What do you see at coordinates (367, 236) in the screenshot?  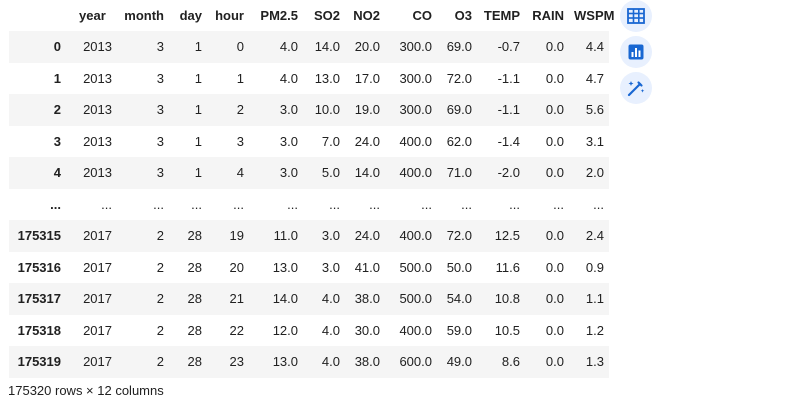 I see `table-cell: 24.0` at bounding box center [367, 236].